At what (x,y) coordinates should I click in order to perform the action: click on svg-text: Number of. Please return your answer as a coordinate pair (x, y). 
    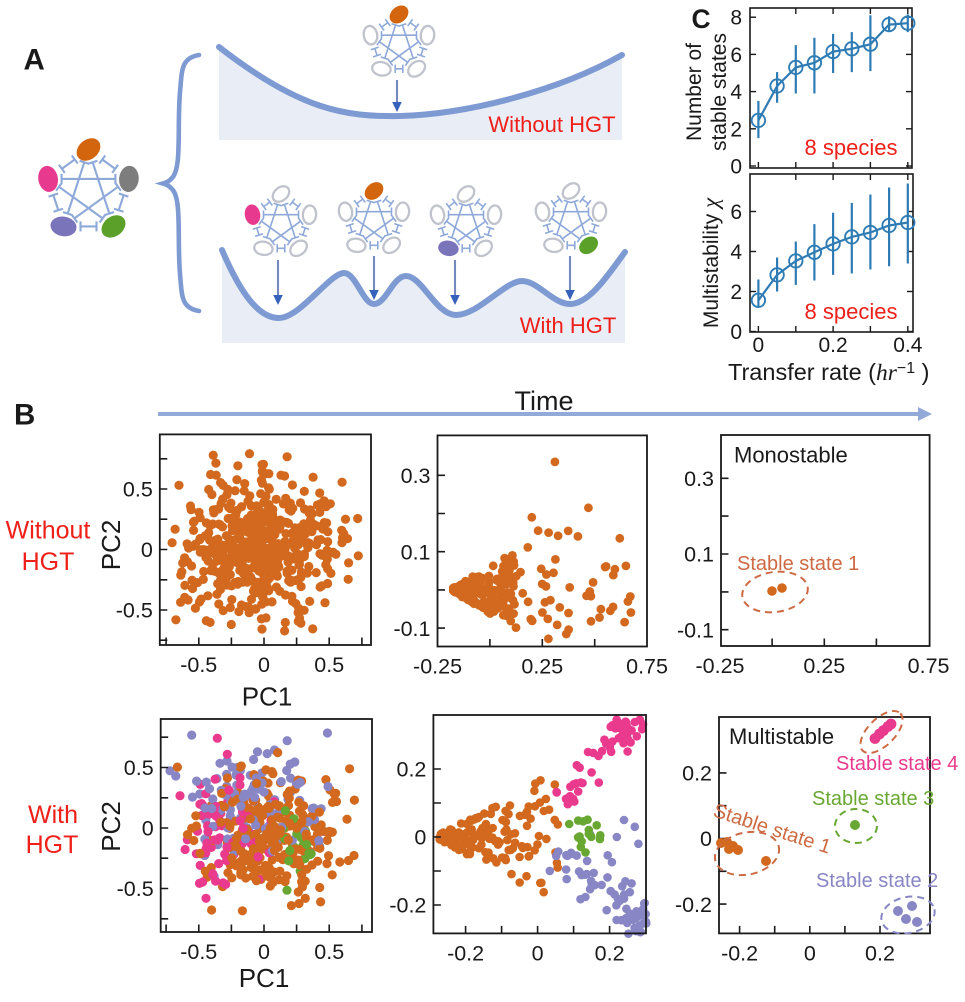
    Looking at the image, I should click on (694, 92).